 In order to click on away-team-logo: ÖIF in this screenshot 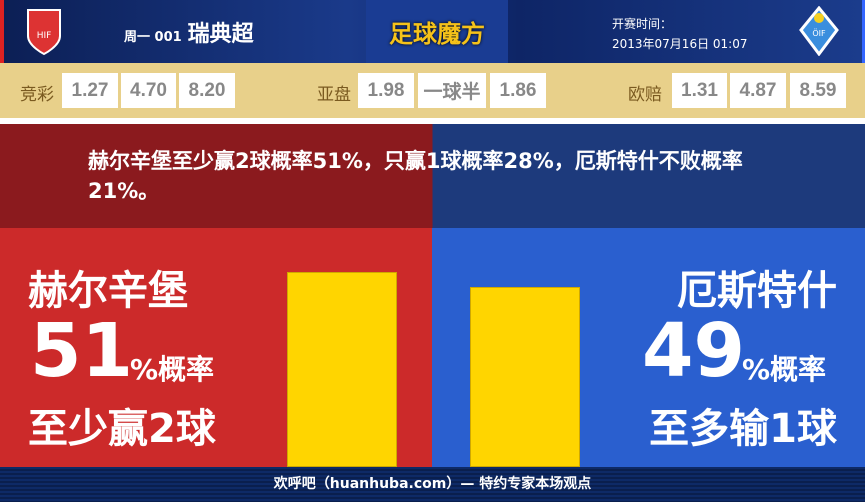, I will do `click(819, 31)`.